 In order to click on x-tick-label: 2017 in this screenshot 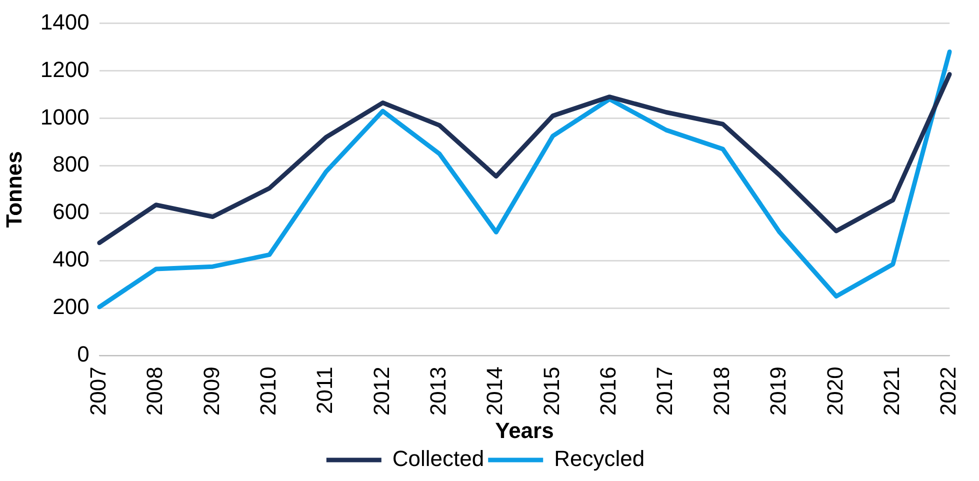, I will do `click(665, 391)`.